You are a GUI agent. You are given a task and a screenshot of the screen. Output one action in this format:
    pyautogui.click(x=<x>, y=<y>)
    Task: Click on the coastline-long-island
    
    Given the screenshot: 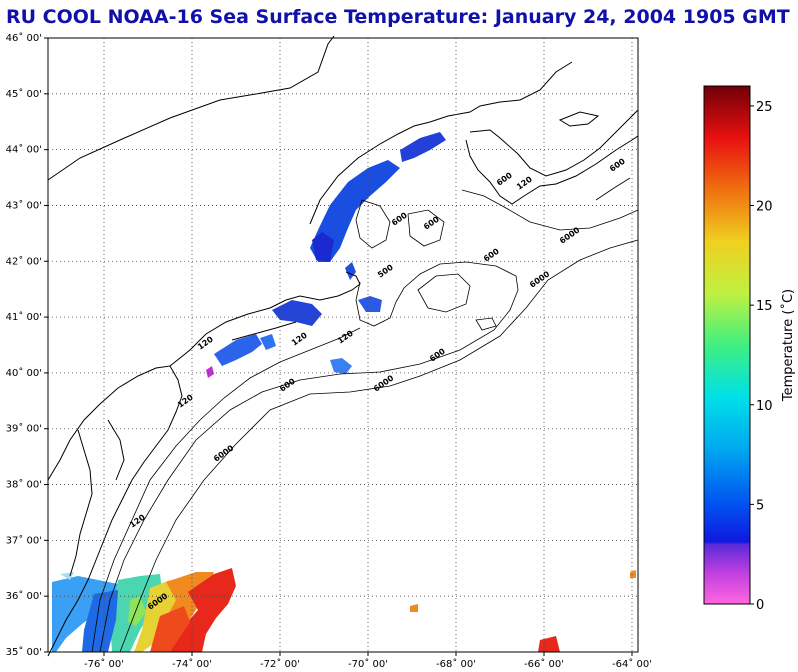 What is the action you would take?
    pyautogui.click(x=264, y=331)
    